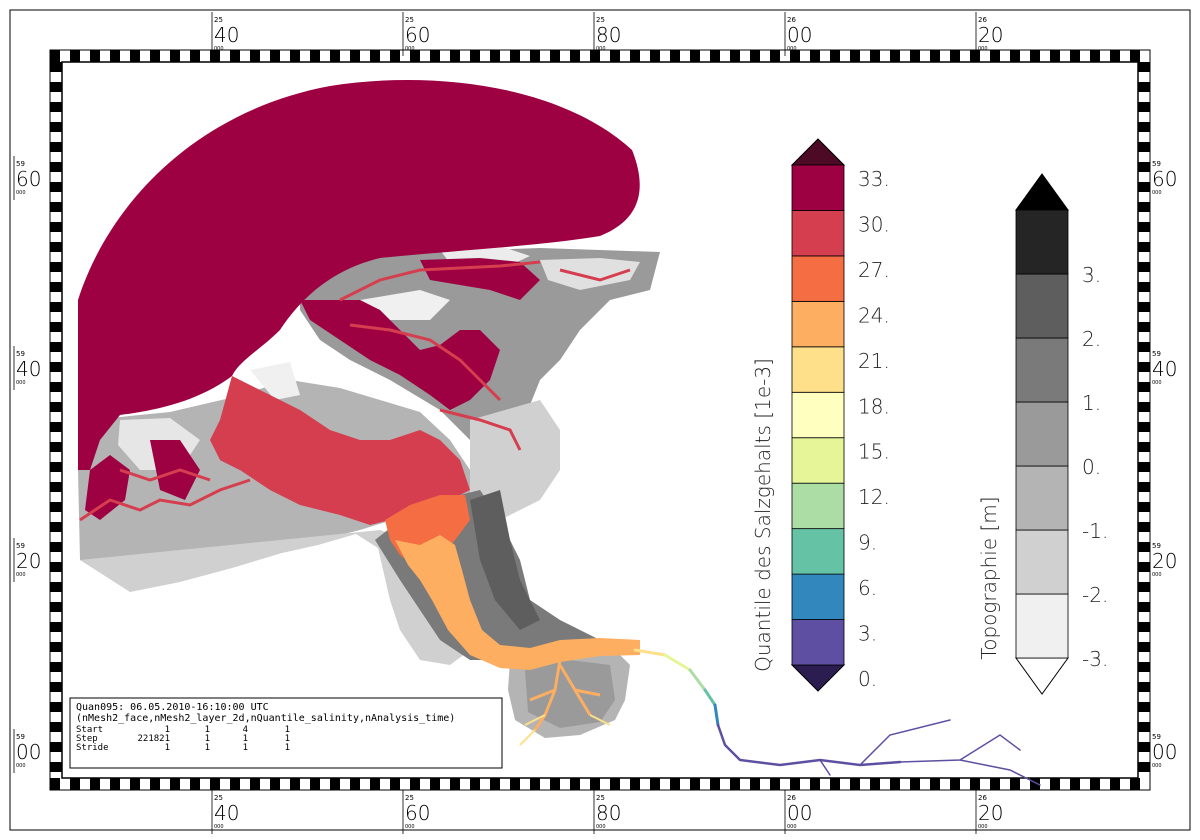 The width and height of the screenshot is (1200, 840). What do you see at coordinates (20, 546) in the screenshot?
I see `axis-degree: 59` at bounding box center [20, 546].